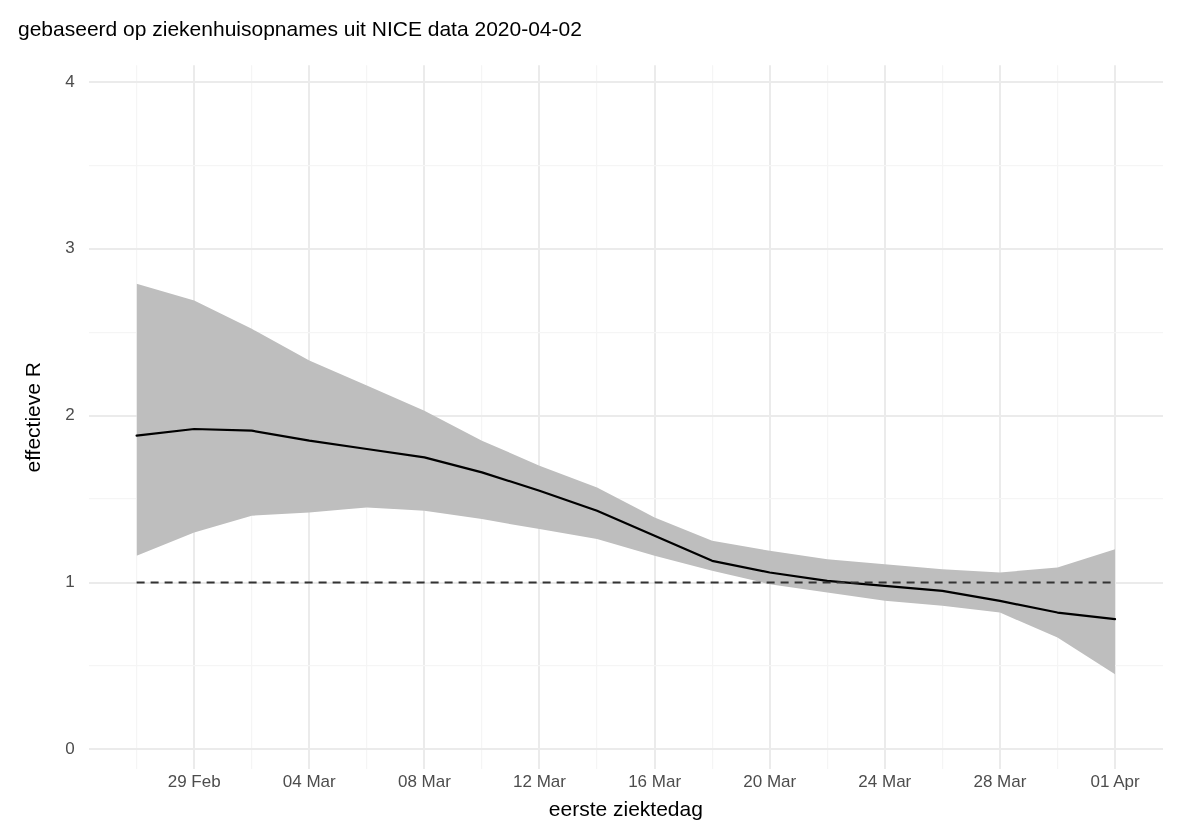 The image size is (1181, 839). Describe the element at coordinates (1000, 782) in the screenshot. I see `x-tick-label: 28 Mar` at that location.